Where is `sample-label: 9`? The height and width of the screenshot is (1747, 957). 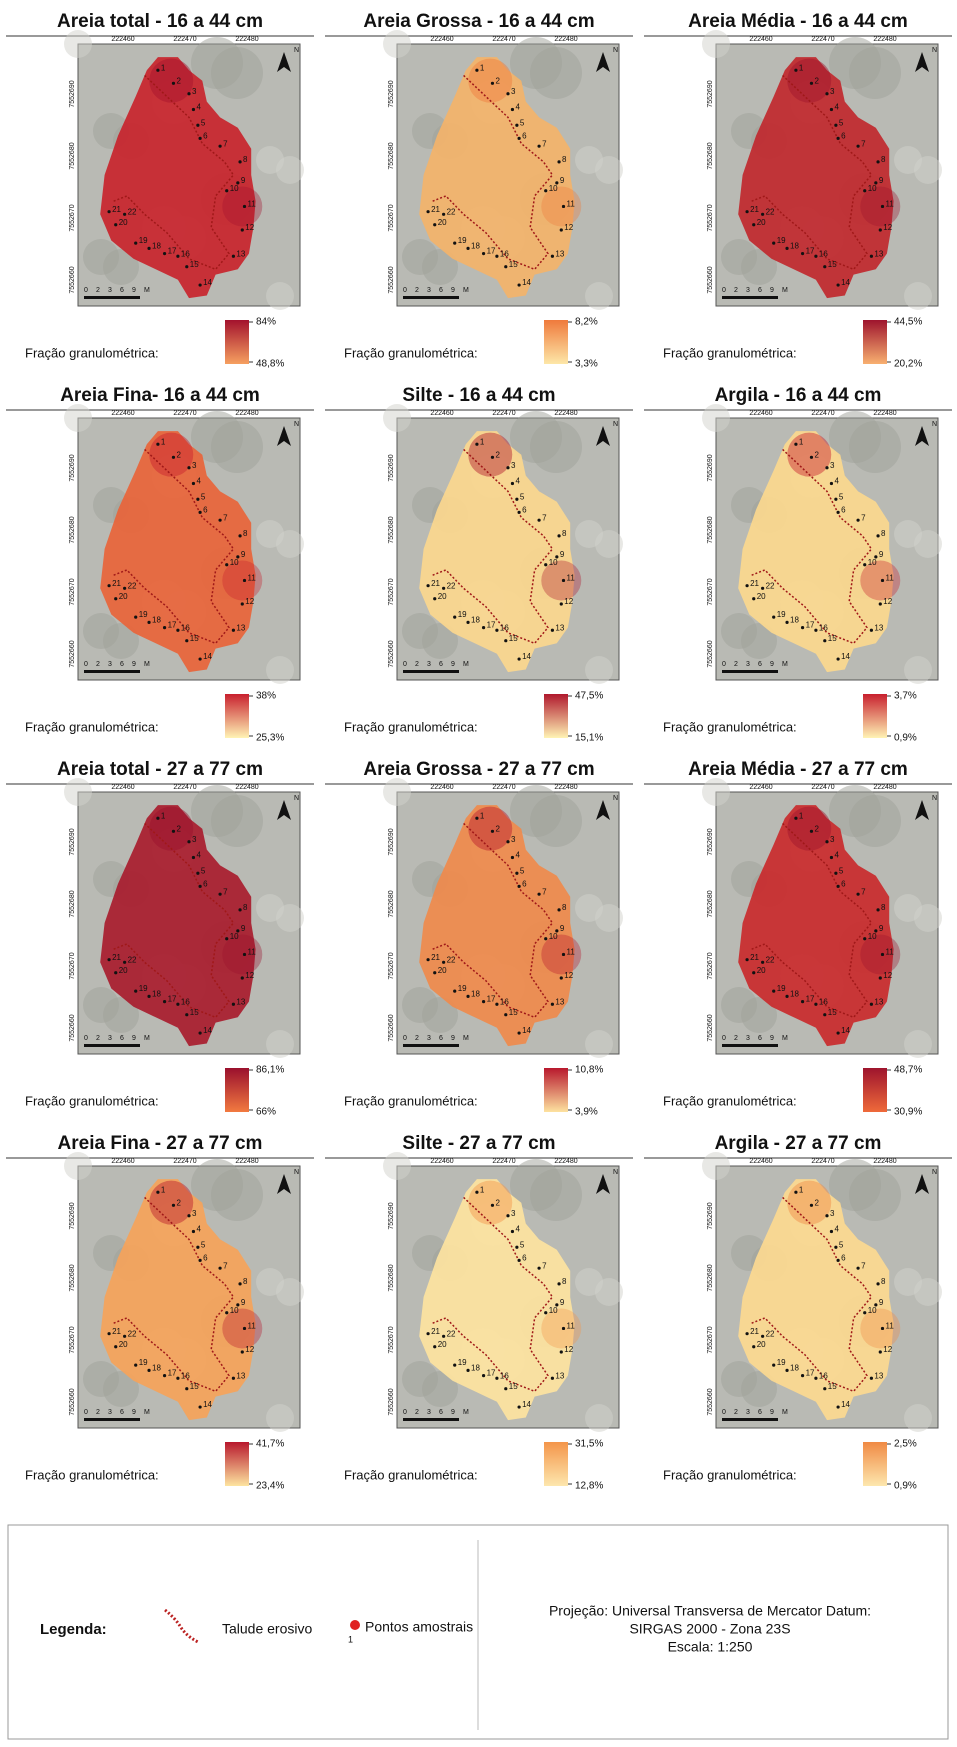 sample-label: 9 is located at coordinates (562, 180).